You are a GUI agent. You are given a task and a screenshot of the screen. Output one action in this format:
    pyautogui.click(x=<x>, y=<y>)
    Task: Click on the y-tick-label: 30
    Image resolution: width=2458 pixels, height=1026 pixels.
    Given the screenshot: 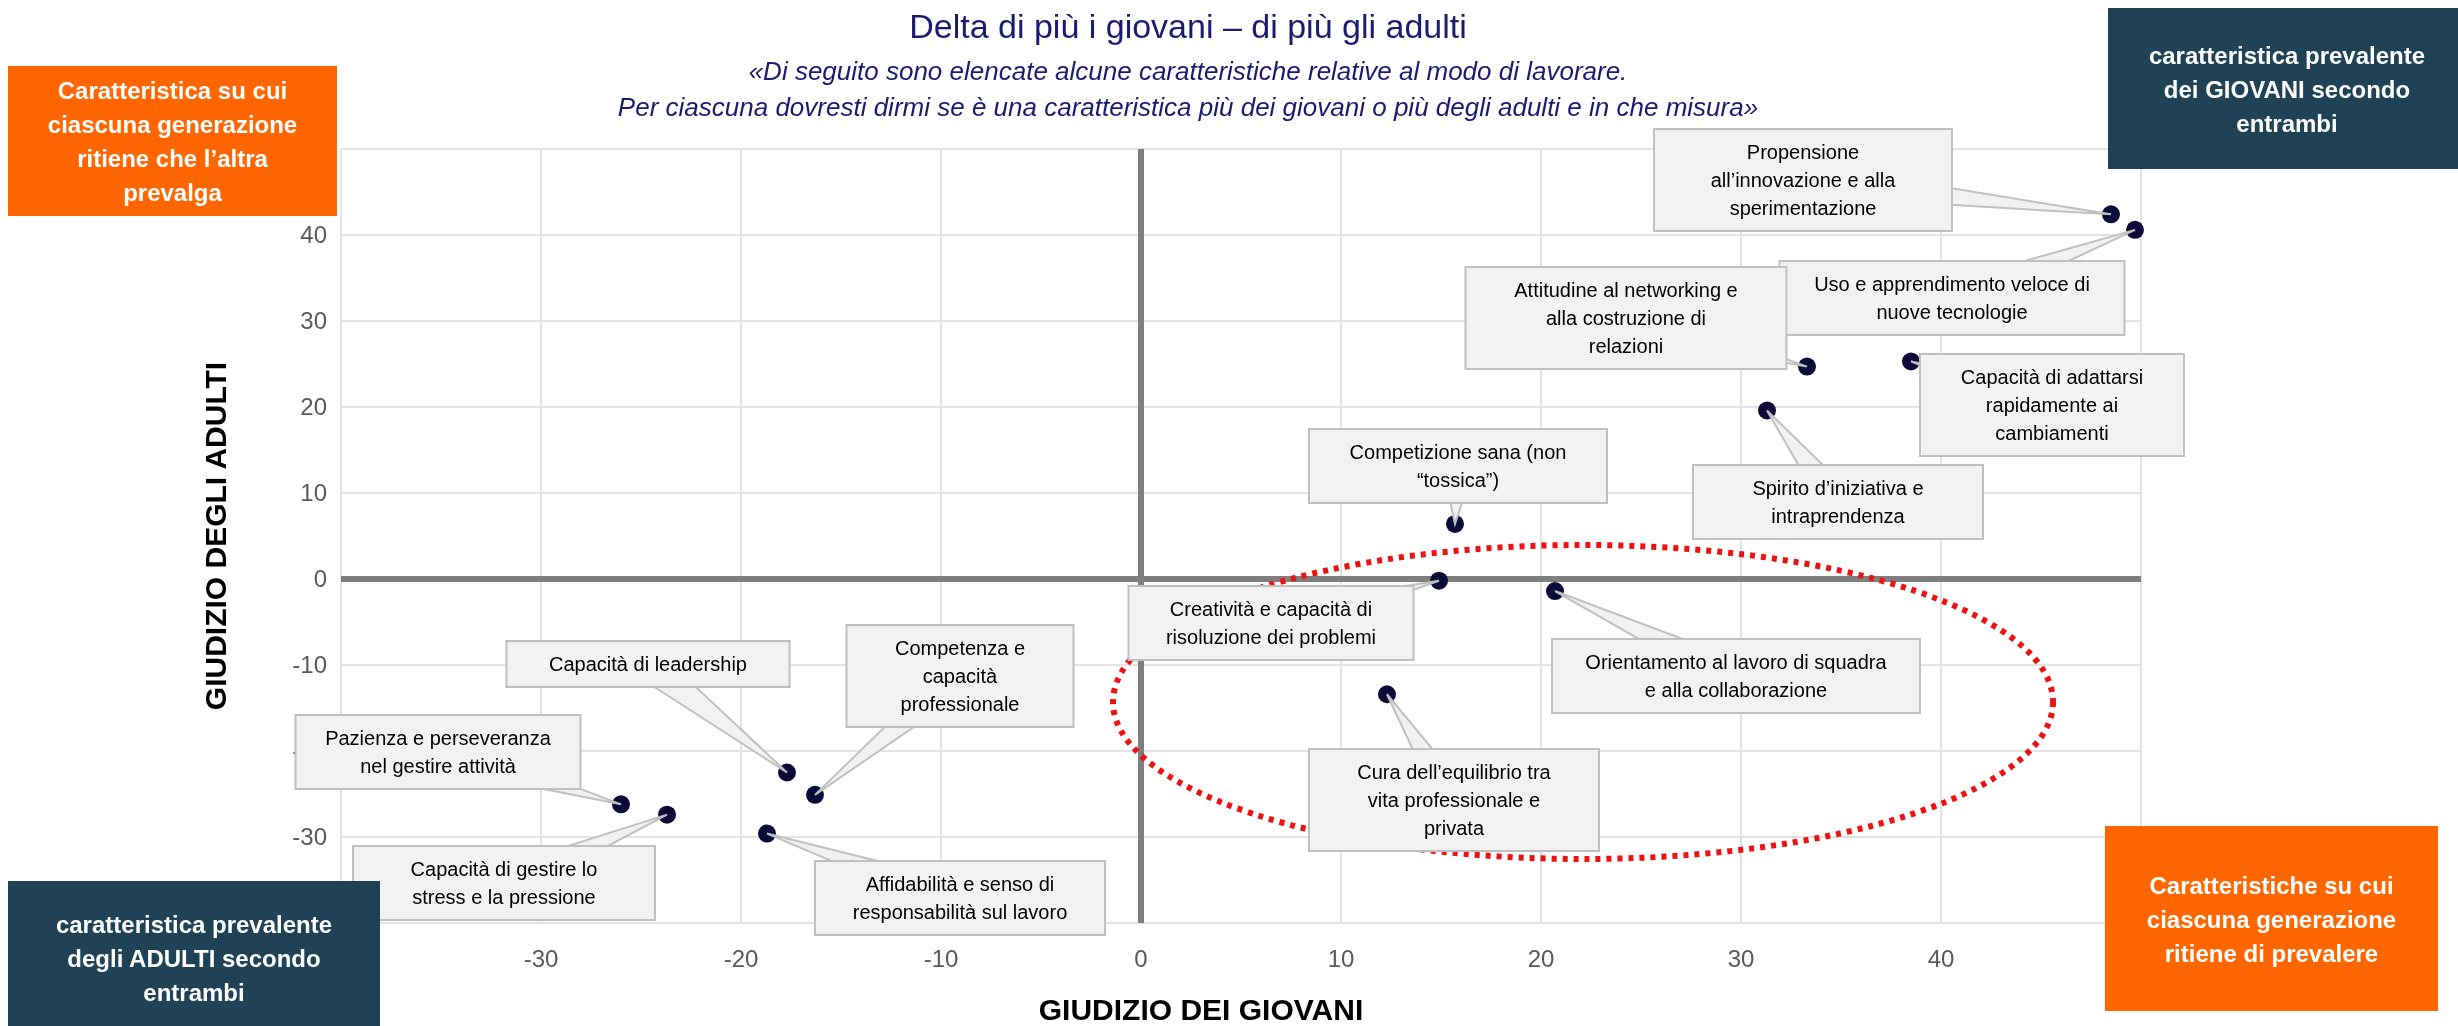 What is the action you would take?
    pyautogui.click(x=313, y=320)
    